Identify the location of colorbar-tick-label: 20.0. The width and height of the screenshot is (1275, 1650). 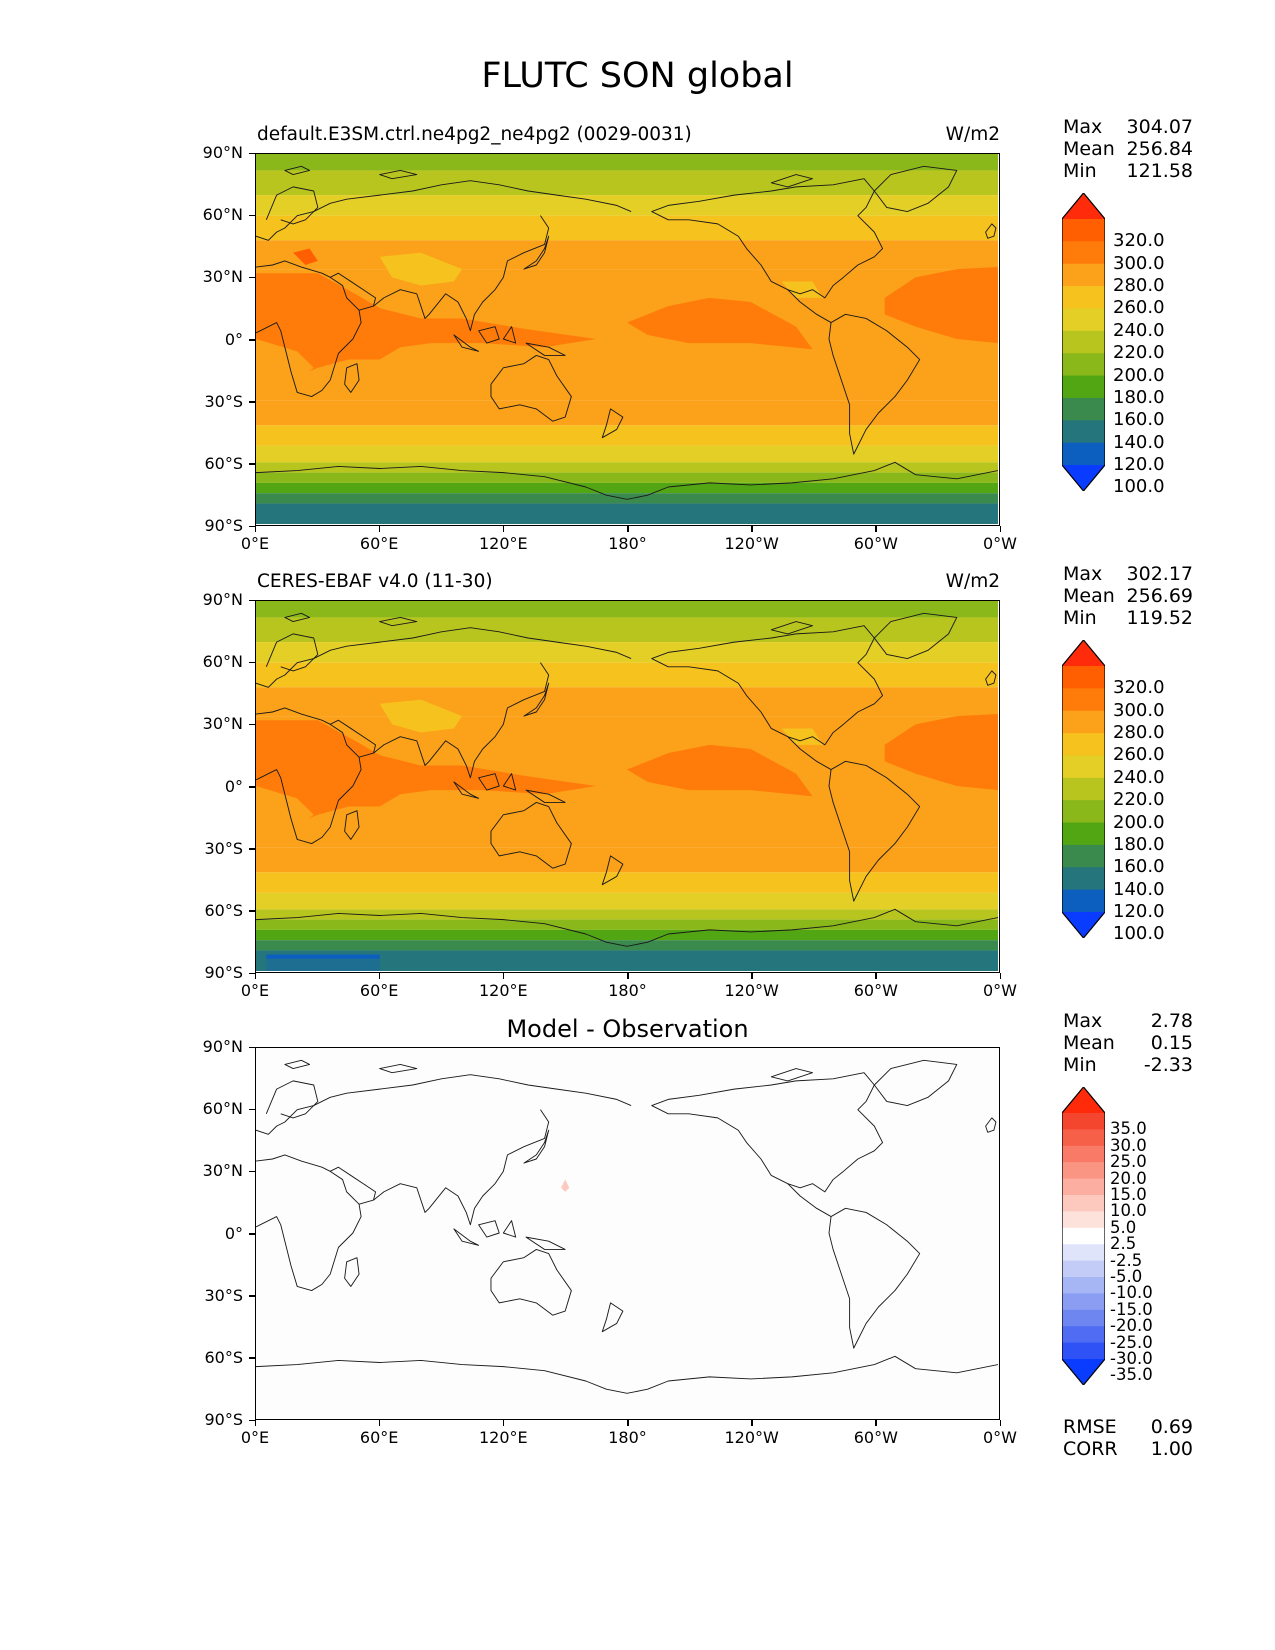
(1128, 1178).